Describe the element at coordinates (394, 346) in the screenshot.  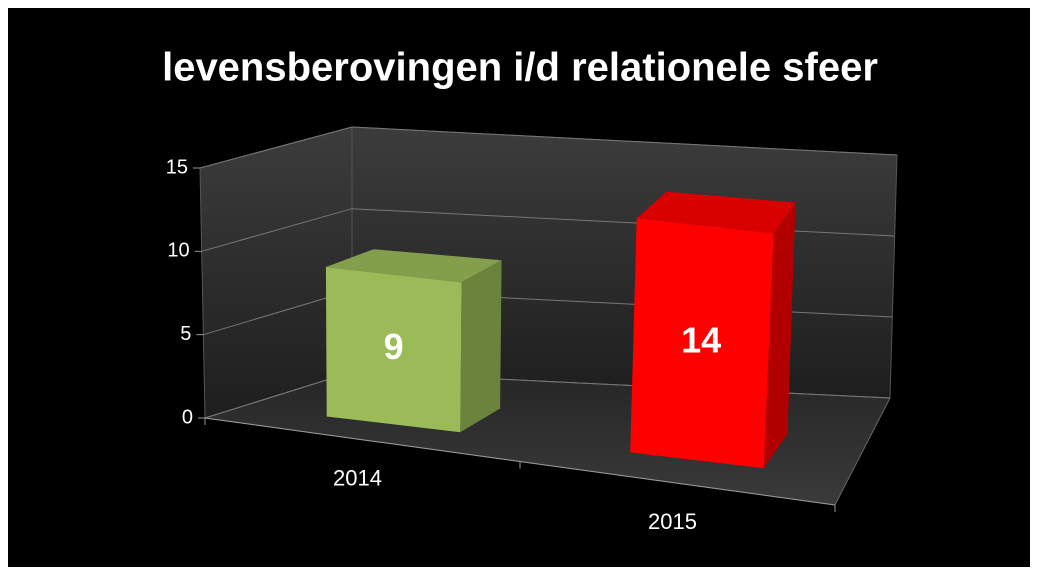
I see `data-label: 9` at that location.